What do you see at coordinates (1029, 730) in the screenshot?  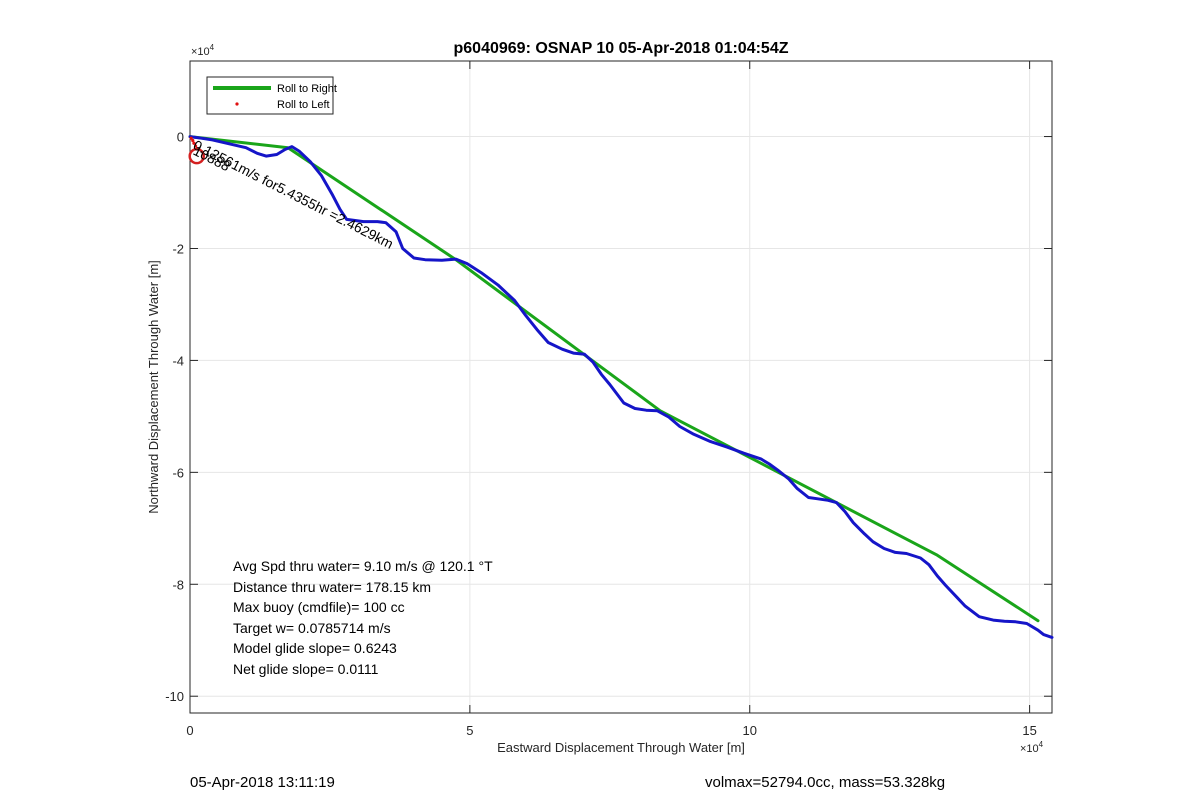 I see `x-tick-label: 15` at bounding box center [1029, 730].